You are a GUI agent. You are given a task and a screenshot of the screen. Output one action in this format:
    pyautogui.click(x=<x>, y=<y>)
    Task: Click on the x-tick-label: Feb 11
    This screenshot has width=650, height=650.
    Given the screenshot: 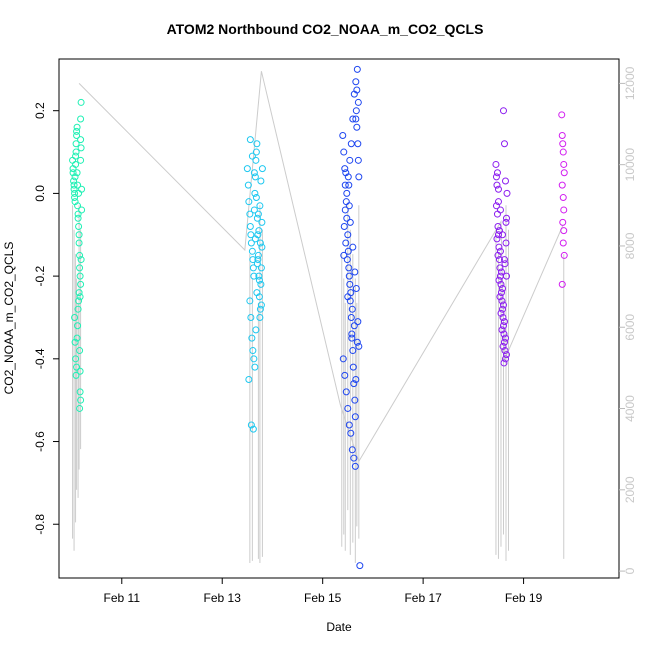 What is the action you would take?
    pyautogui.click(x=122, y=598)
    